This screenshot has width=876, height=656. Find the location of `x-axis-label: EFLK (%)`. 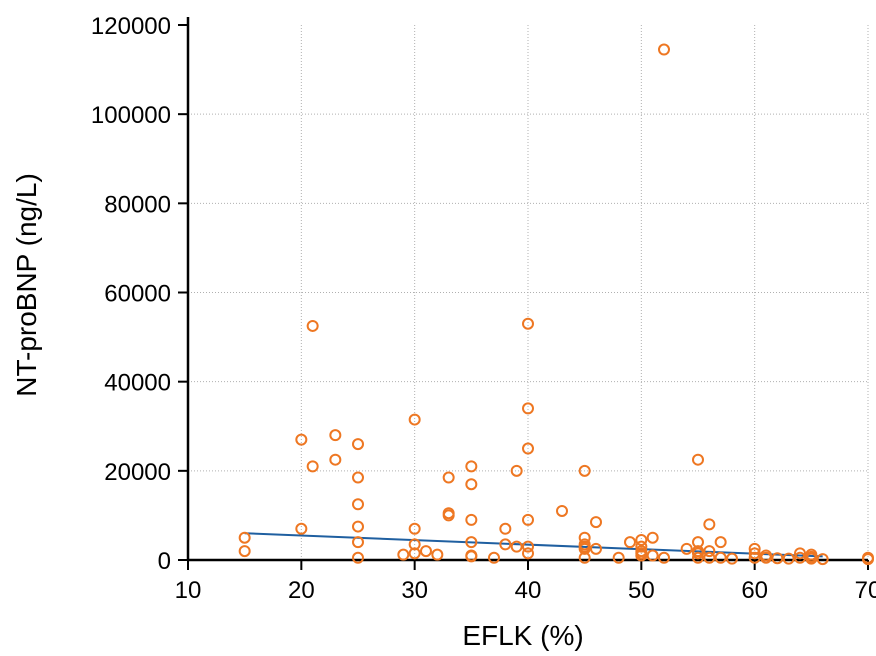

x-axis-label: EFLK (%) is located at coordinates (522, 635).